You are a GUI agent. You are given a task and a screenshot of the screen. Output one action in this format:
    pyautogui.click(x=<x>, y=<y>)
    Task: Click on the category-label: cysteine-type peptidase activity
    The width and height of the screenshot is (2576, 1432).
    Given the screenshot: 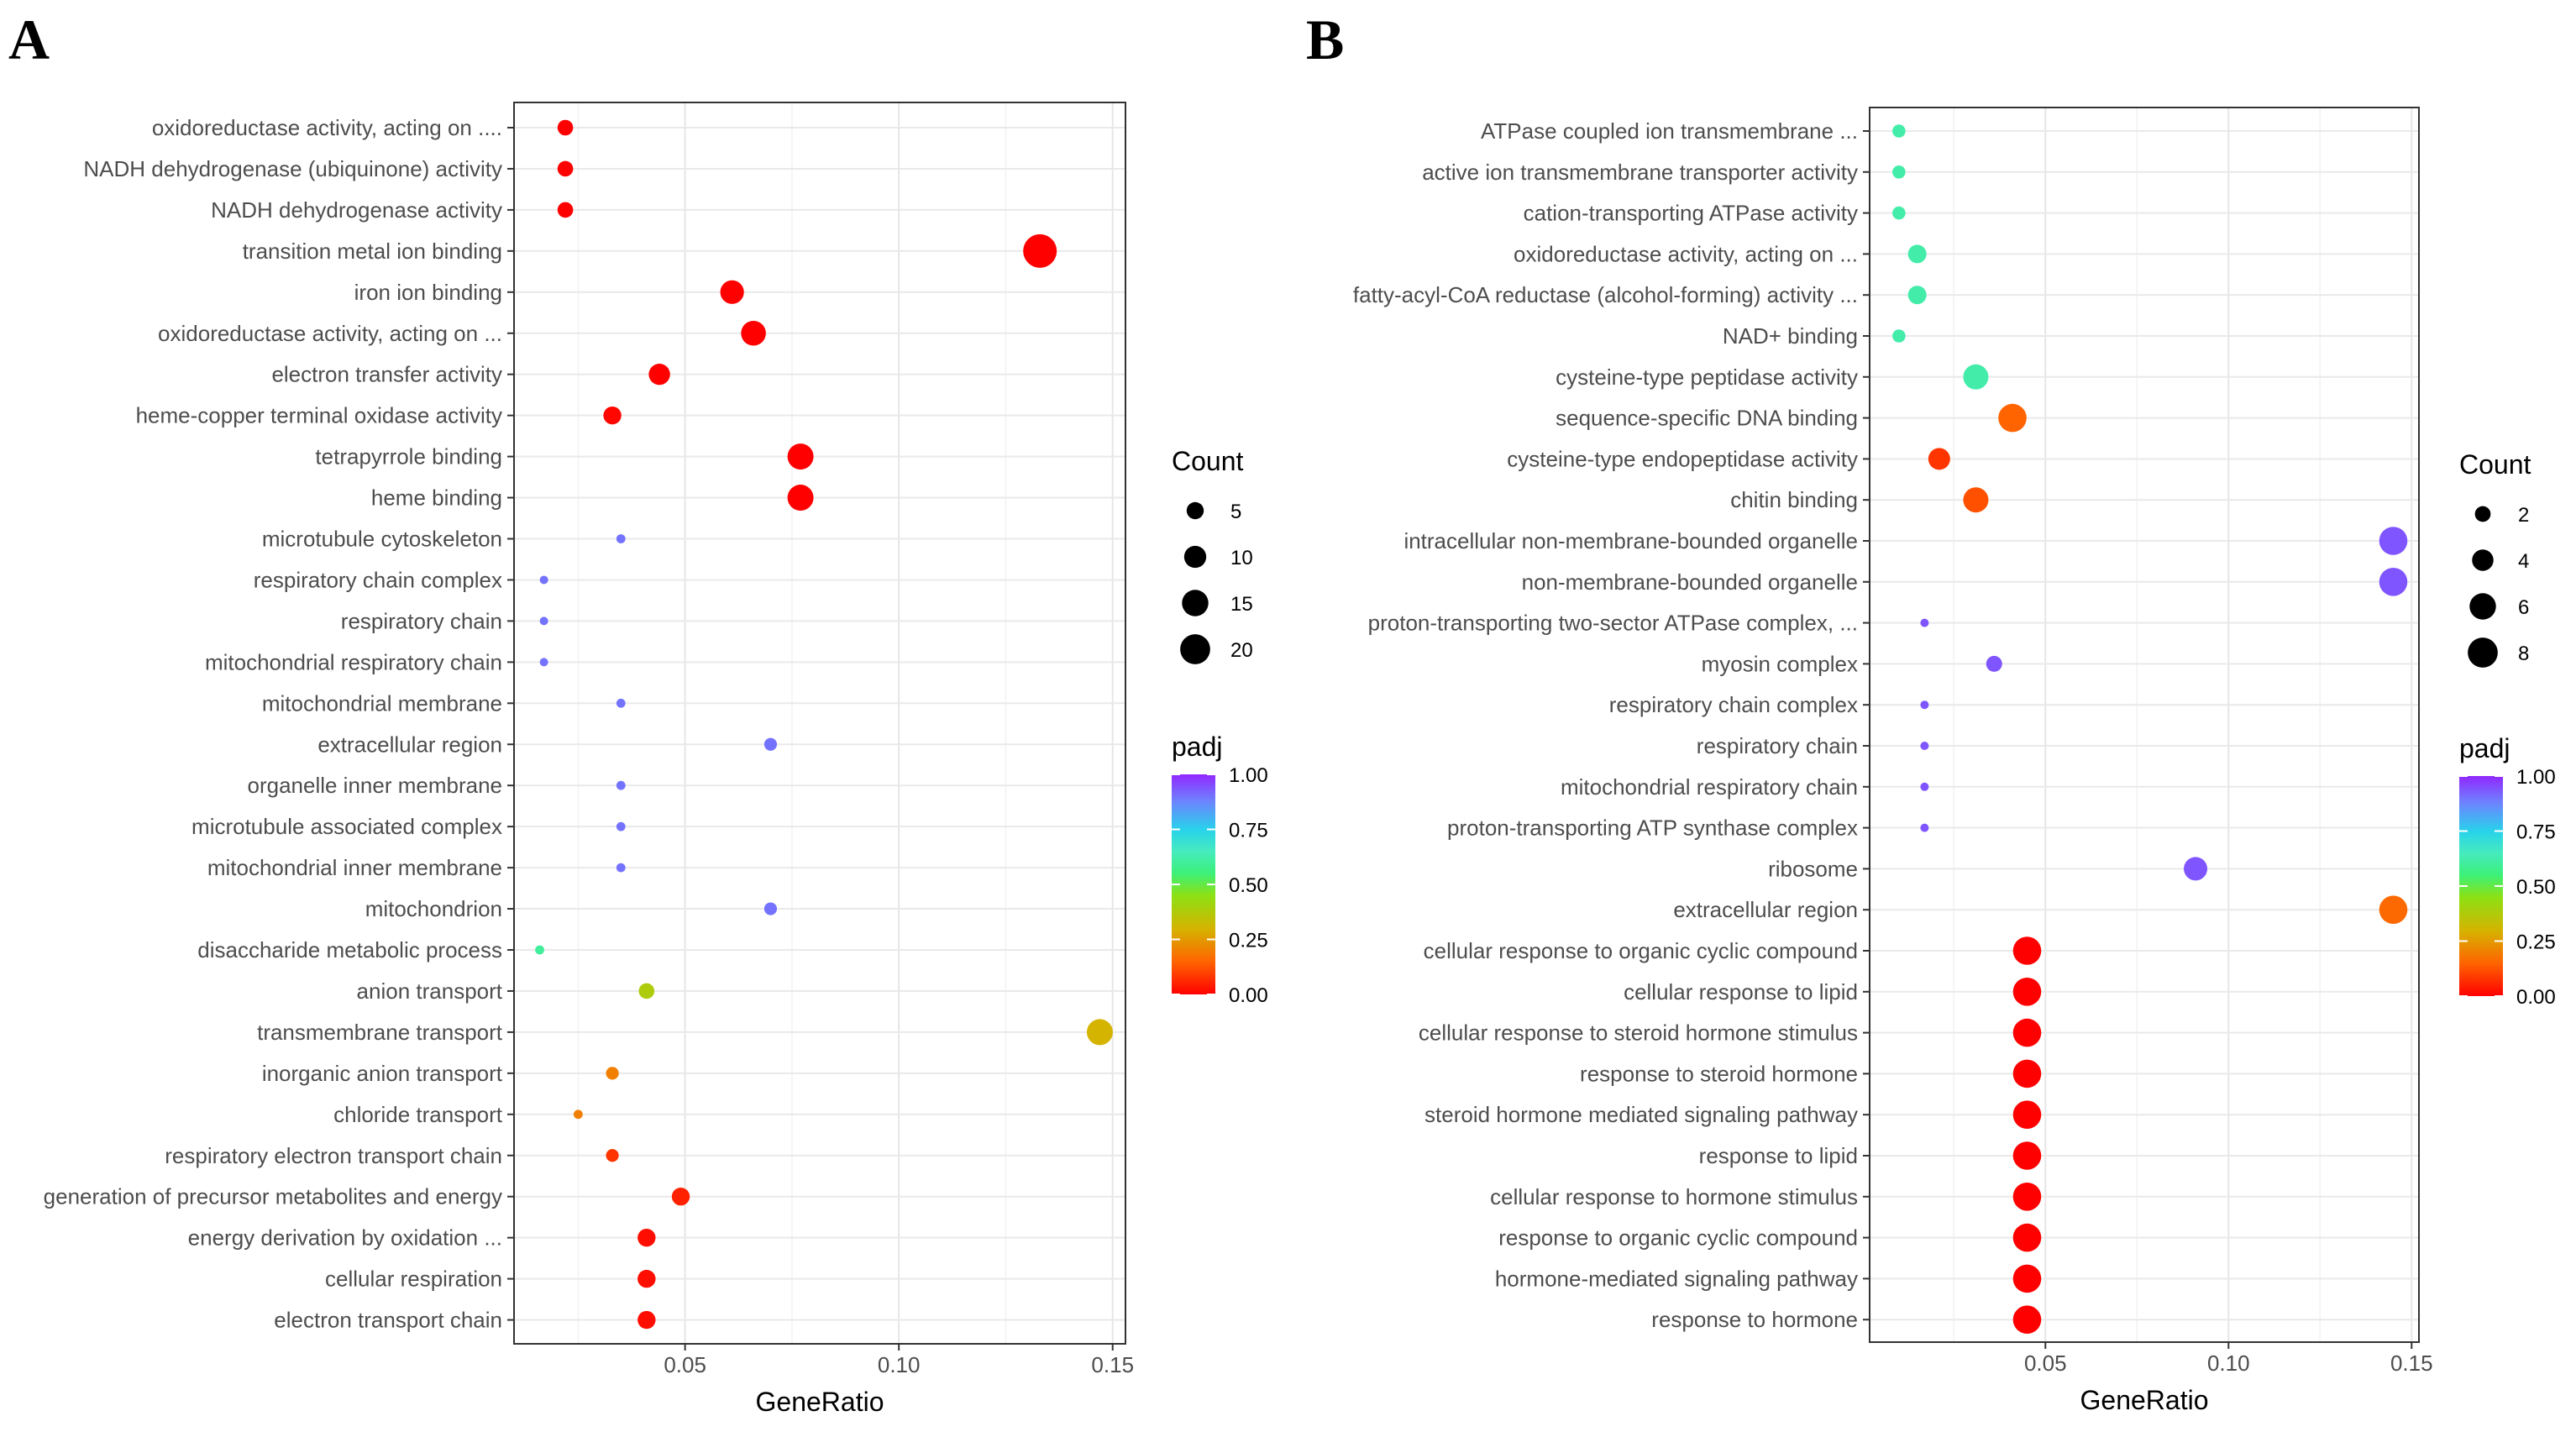 What is the action you would take?
    pyautogui.click(x=1707, y=377)
    